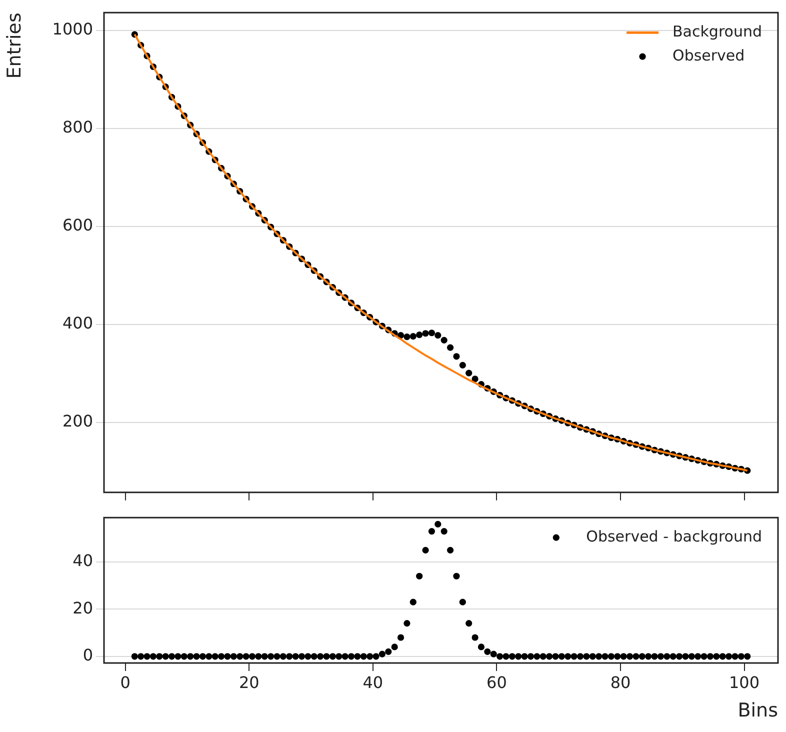 This screenshot has height=732, width=786. What do you see at coordinates (77, 323) in the screenshot?
I see `y-tick-label: 400` at bounding box center [77, 323].